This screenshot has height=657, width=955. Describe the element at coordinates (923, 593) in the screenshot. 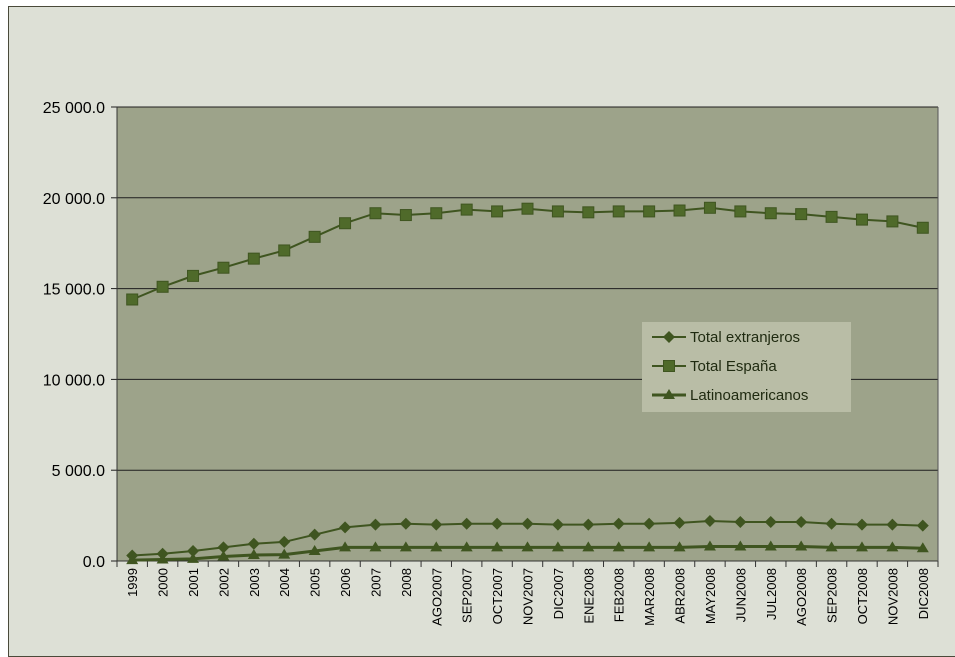

I see `x-tick-label: DIC2008` at that location.